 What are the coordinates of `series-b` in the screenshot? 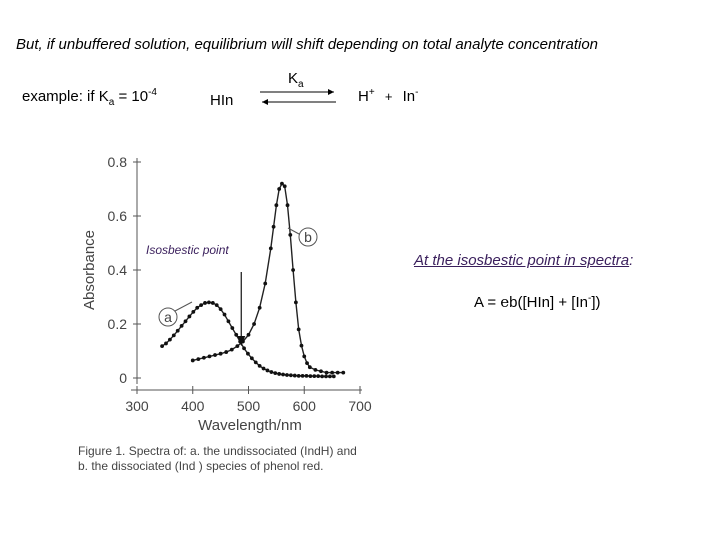 It's located at (268, 278).